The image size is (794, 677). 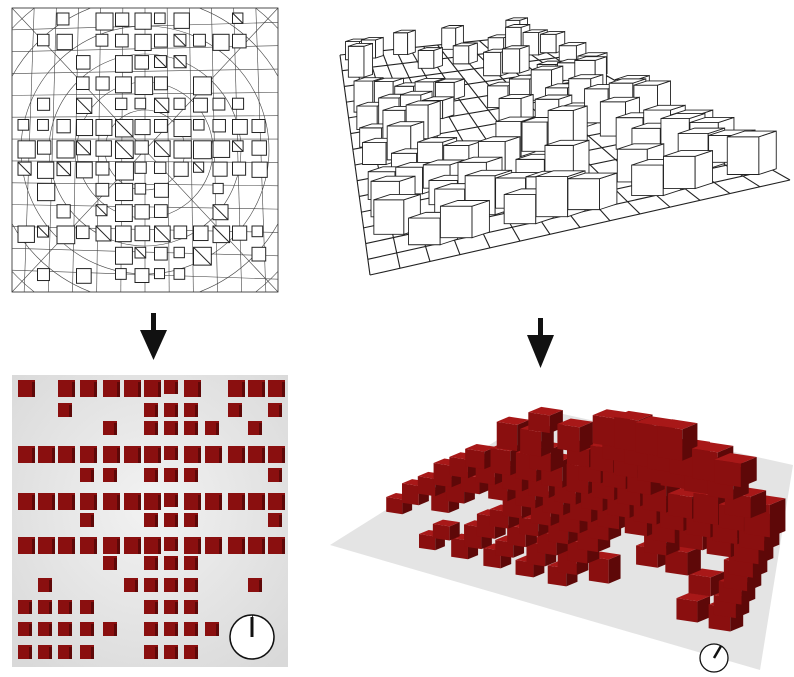 What do you see at coordinates (704, 609) in the screenshot?
I see `block-side` at bounding box center [704, 609].